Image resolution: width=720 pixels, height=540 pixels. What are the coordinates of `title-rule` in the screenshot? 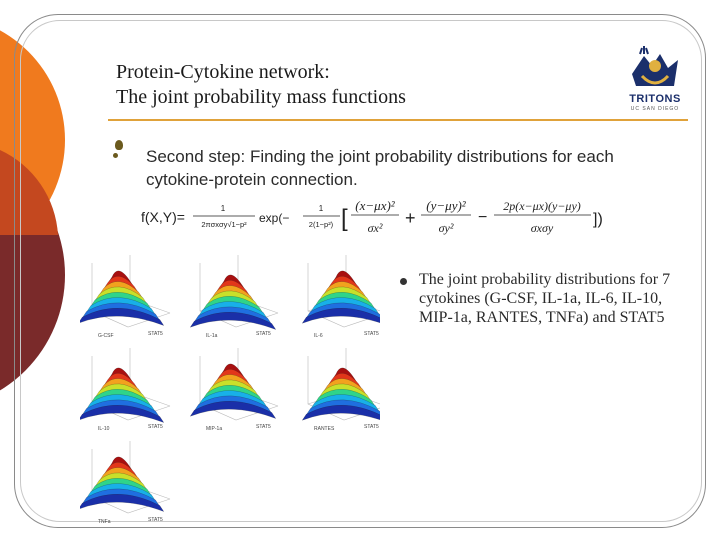 It's located at (398, 120).